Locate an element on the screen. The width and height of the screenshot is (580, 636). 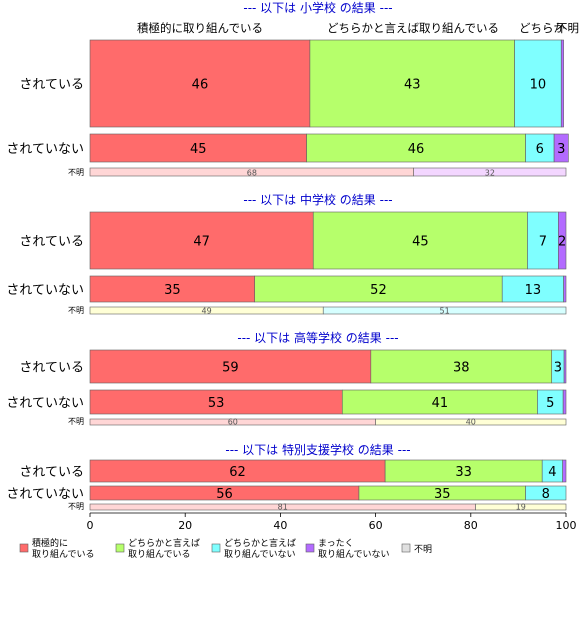
data-label: 62 is located at coordinates (237, 472).